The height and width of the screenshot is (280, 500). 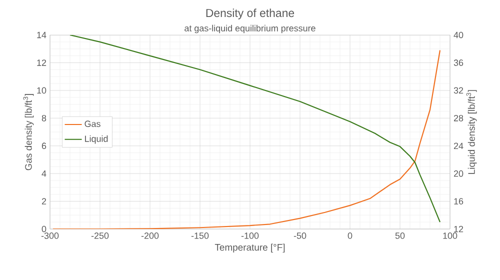 What do you see at coordinates (471, 132) in the screenshot?
I see `y2-axis-title: Liquid density [lb/ft$^{3}$]` at bounding box center [471, 132].